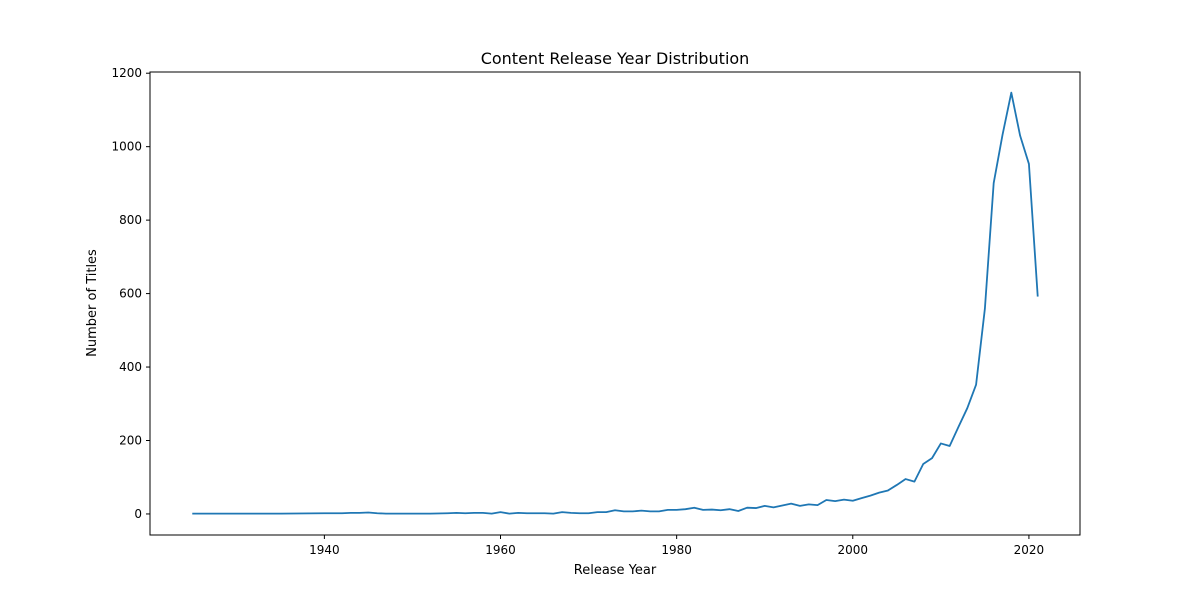 Image resolution: width=1200 pixels, height=600 pixels. I want to click on y-tick-label: 600, so click(130, 294).